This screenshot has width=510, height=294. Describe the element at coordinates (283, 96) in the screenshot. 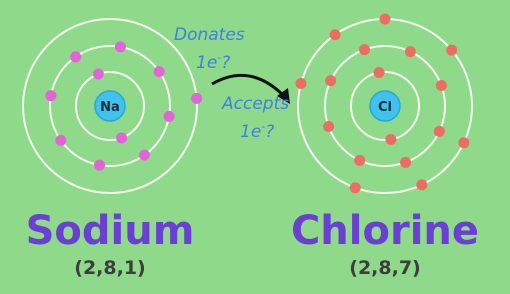

I see `arrow-head` at that location.